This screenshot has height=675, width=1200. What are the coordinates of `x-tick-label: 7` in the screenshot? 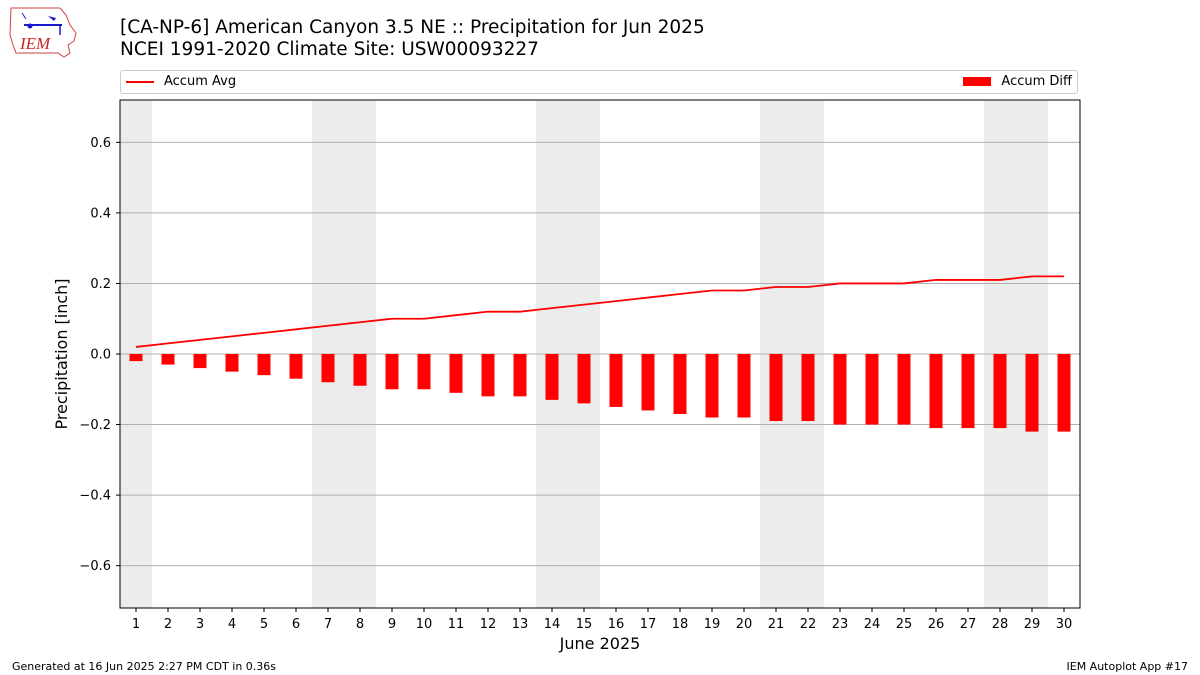 It's located at (328, 624).